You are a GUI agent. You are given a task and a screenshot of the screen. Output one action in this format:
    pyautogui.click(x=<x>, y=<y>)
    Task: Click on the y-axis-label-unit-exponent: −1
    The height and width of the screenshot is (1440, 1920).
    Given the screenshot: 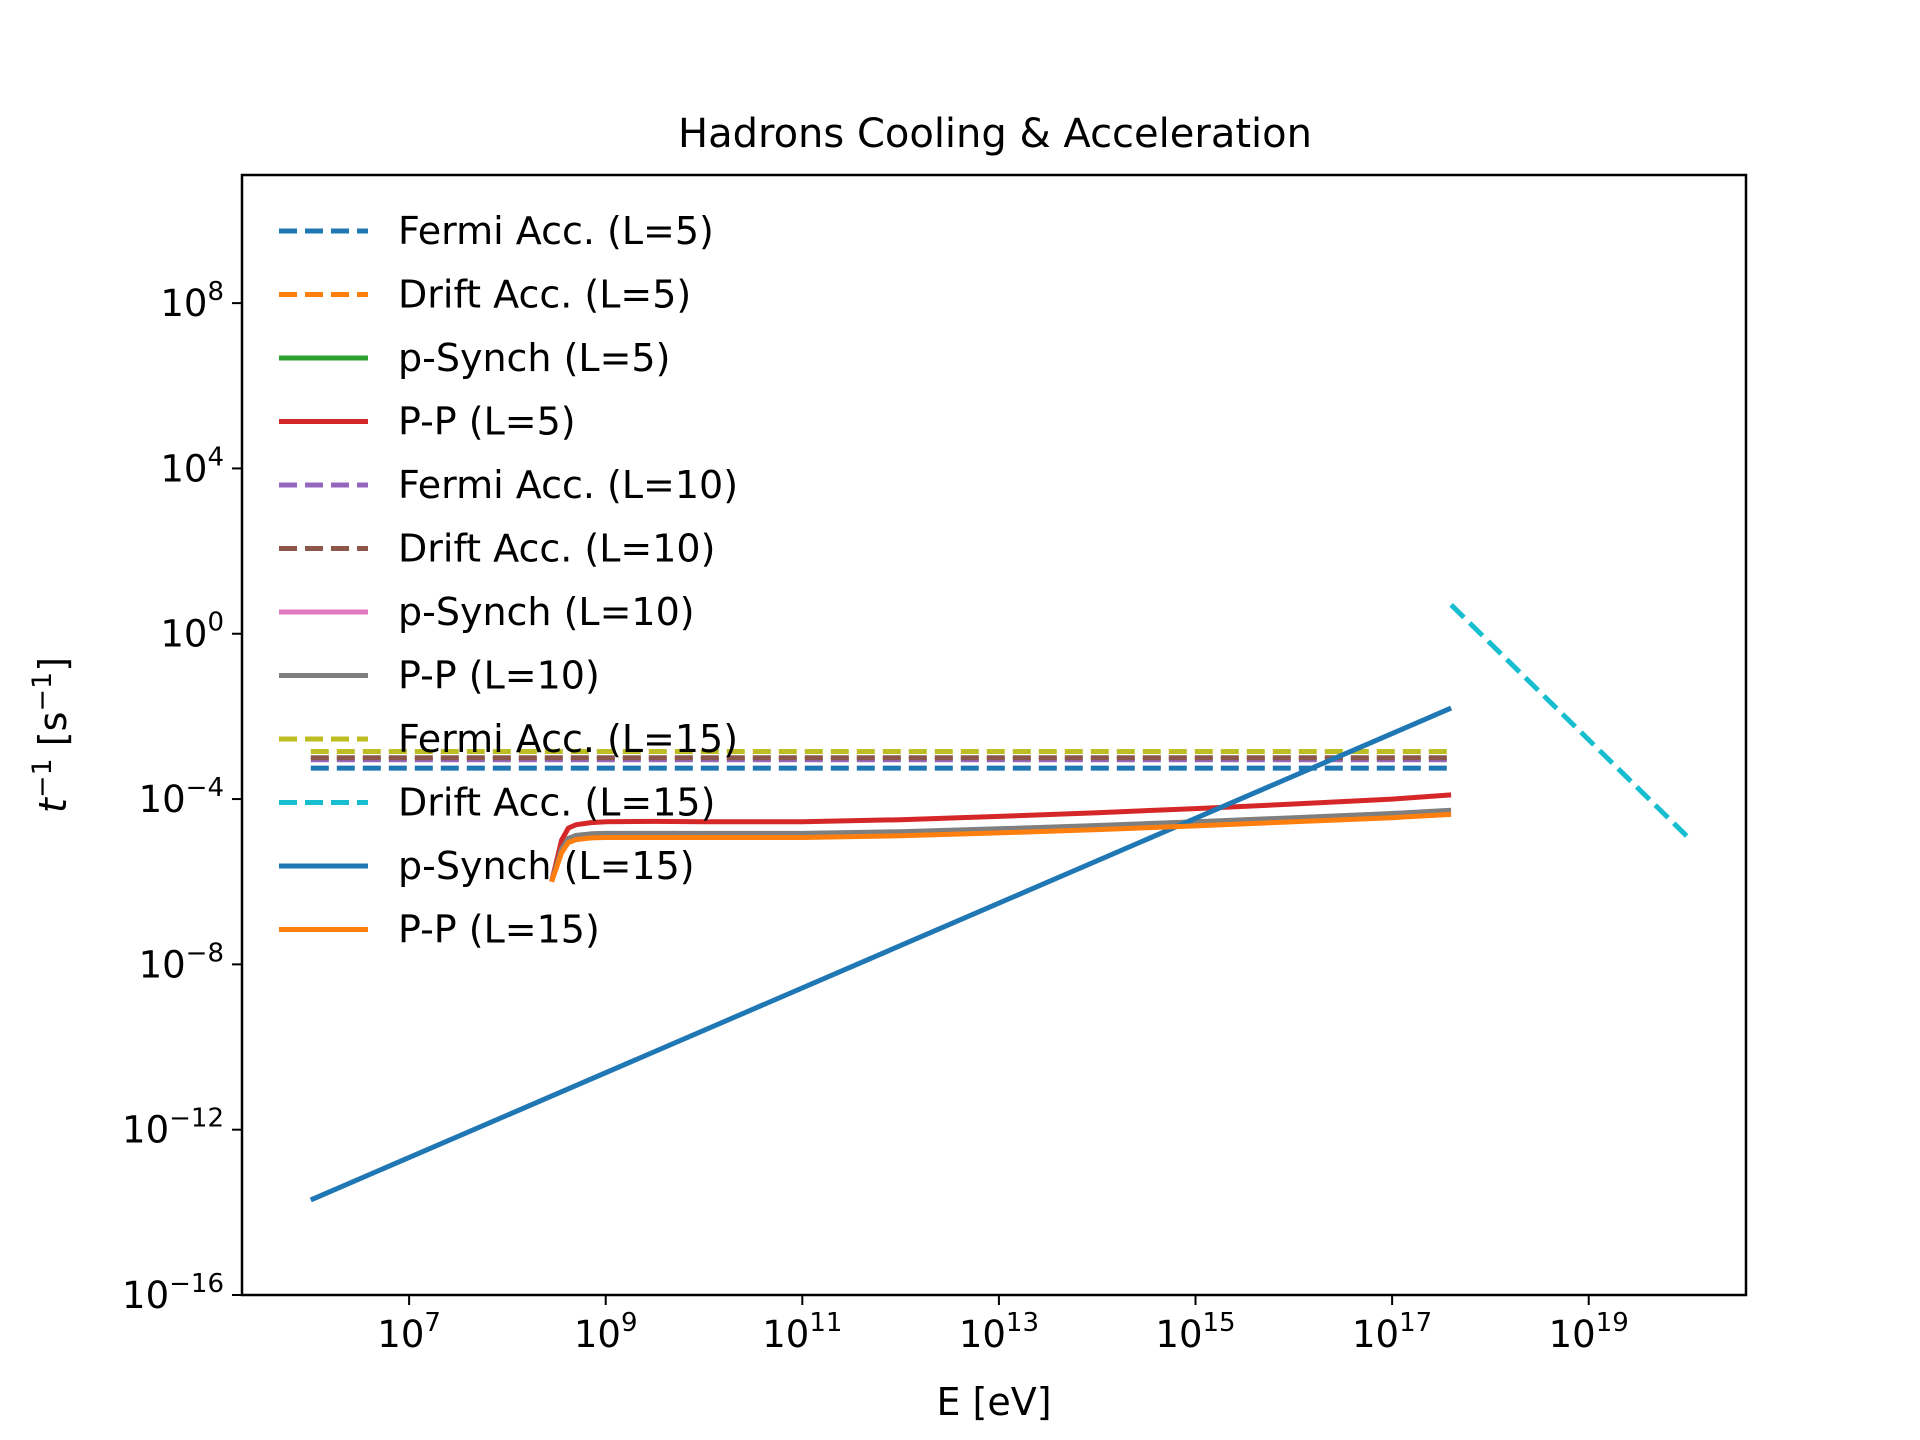 What is the action you would take?
    pyautogui.click(x=42, y=692)
    